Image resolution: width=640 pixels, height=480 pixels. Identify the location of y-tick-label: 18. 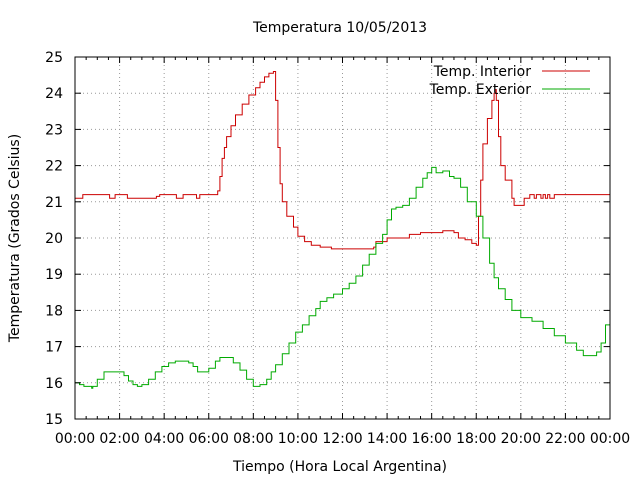
(54, 311).